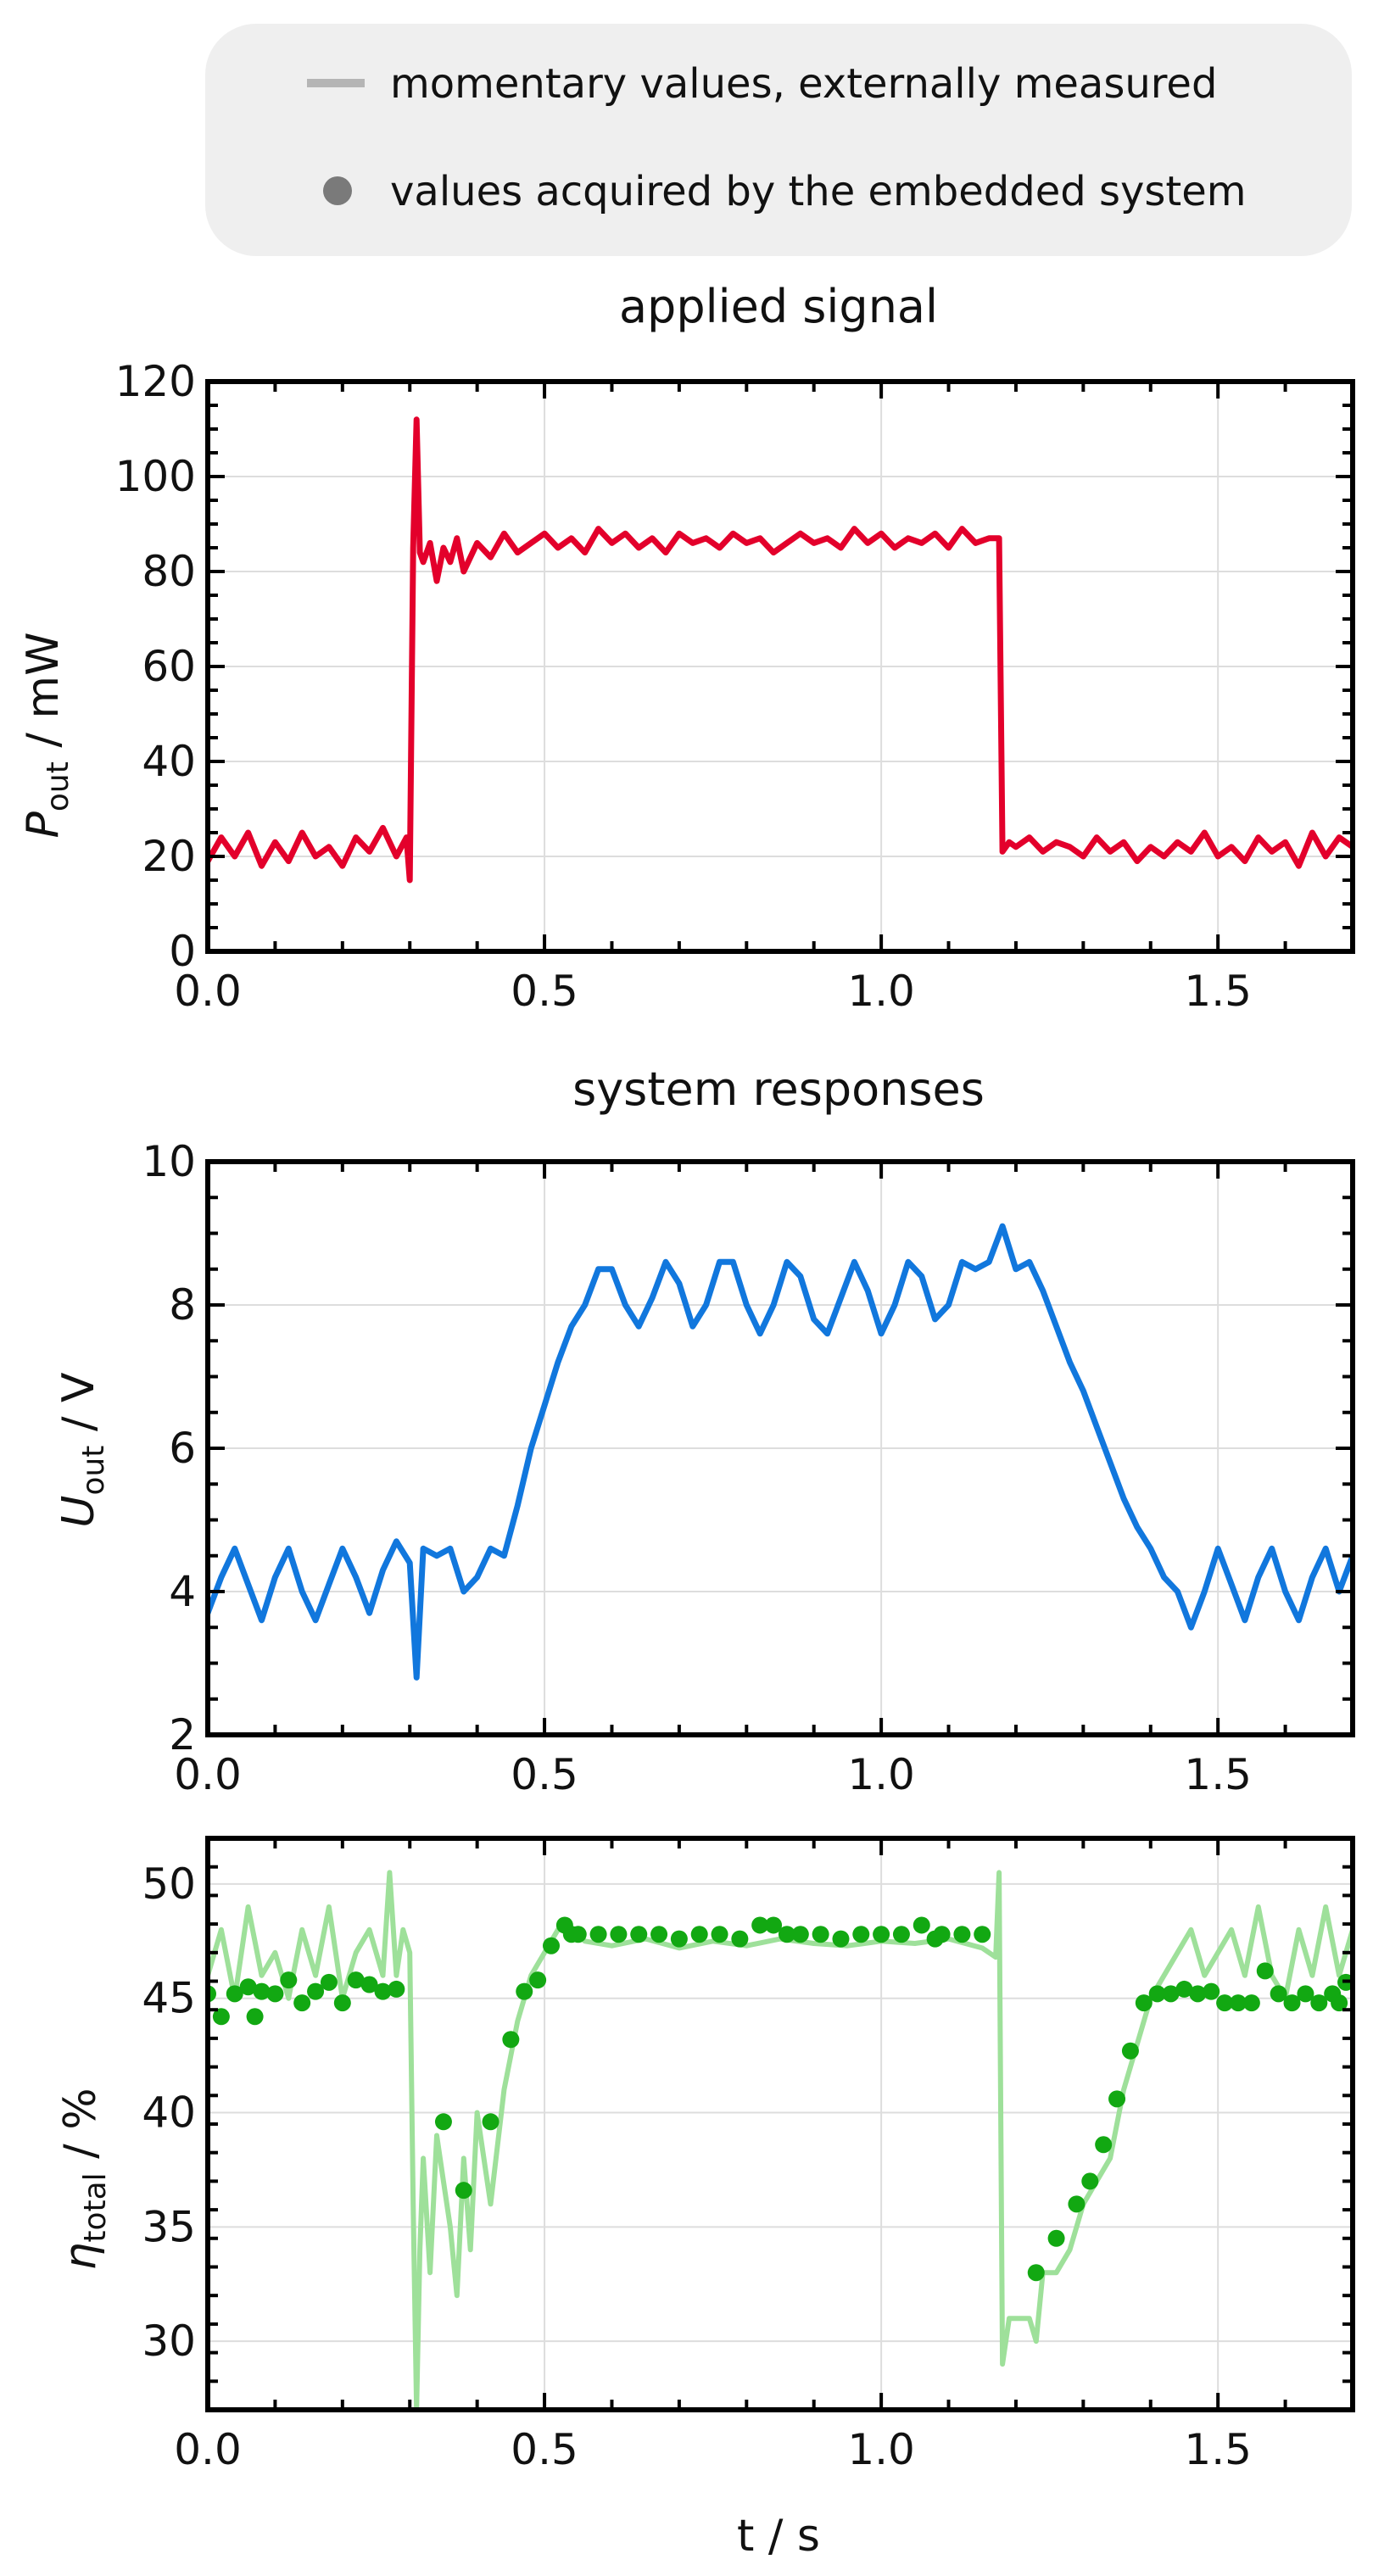 This screenshot has height=2576, width=1373. I want to click on y-tick-label: 120, so click(155, 381).